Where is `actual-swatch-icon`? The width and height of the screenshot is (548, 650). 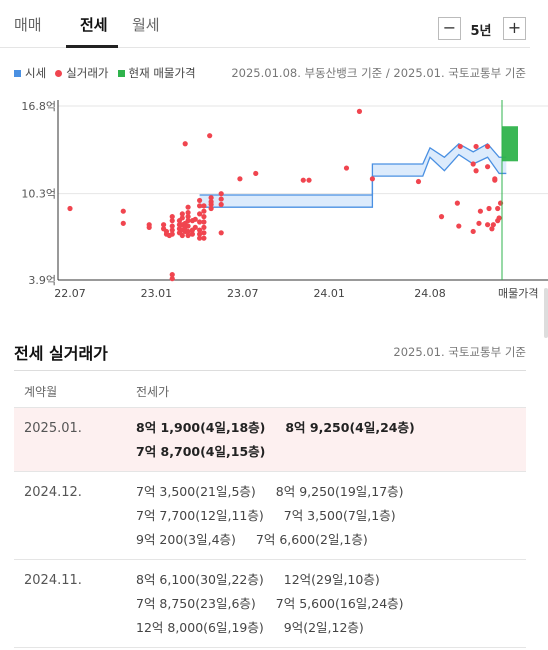 actual-swatch-icon is located at coordinates (59, 73).